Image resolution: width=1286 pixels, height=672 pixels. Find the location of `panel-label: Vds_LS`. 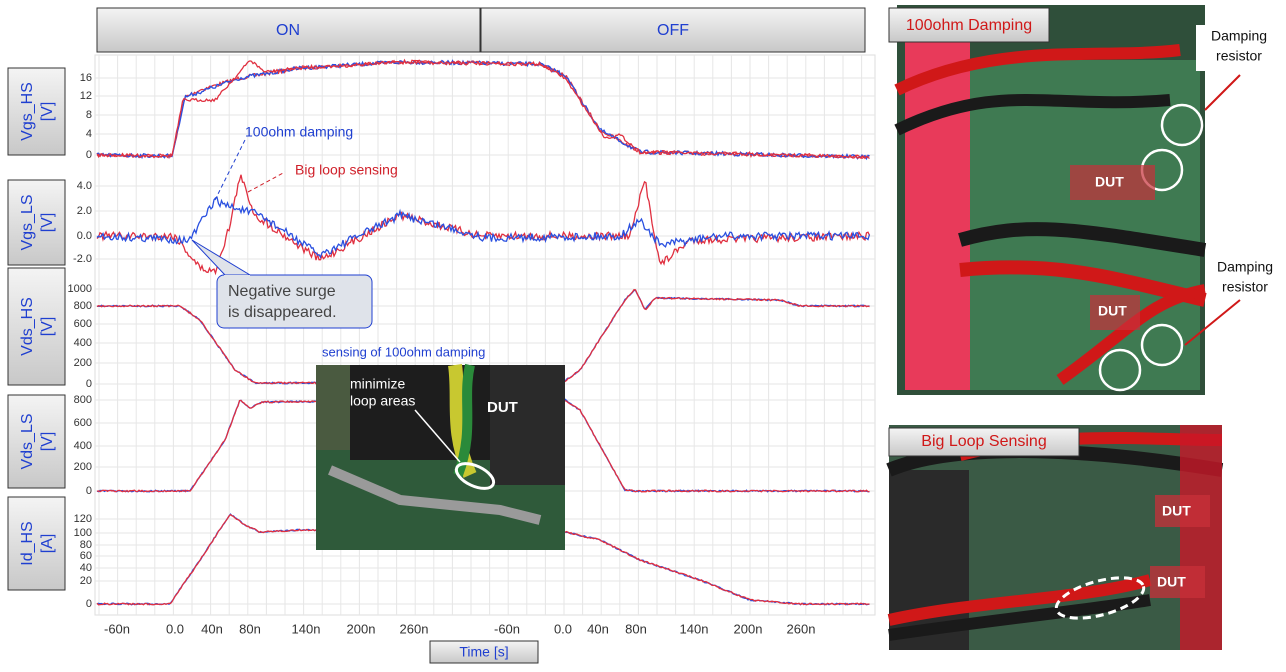

panel-label: Vds_LS is located at coordinates (27, 441).